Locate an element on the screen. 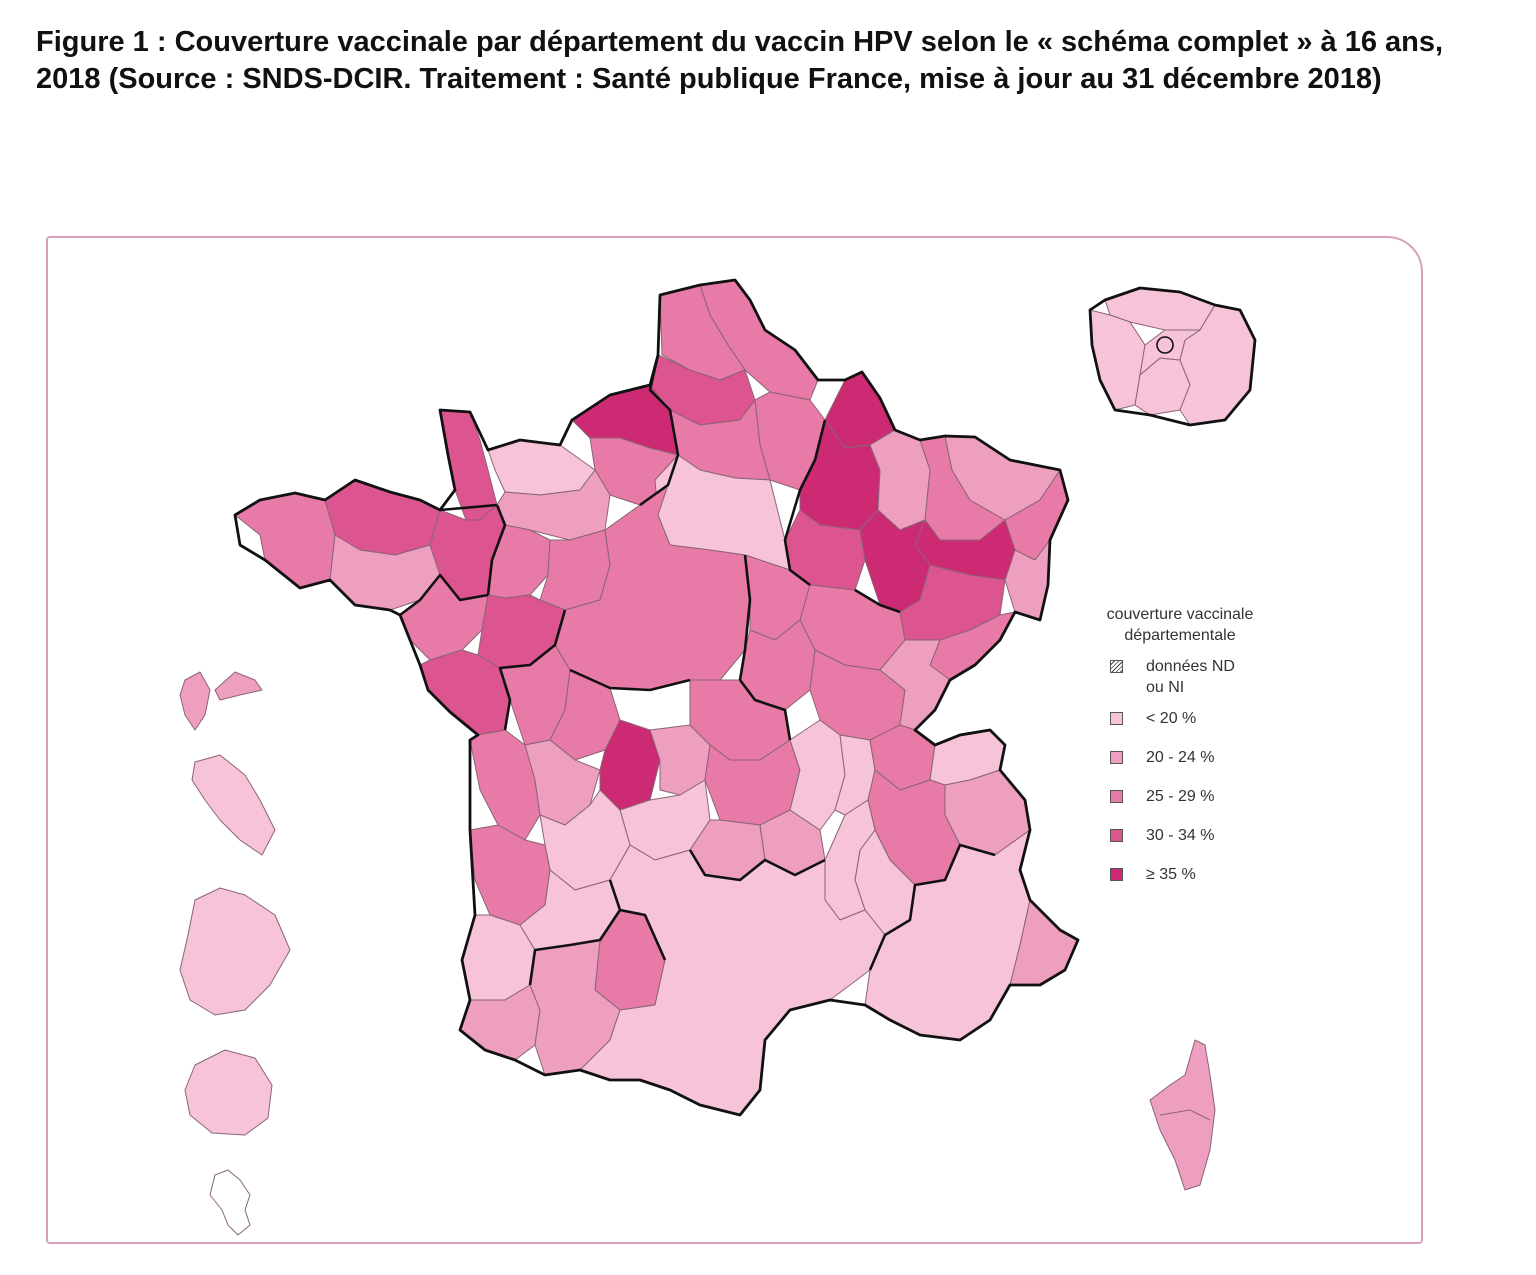 Image resolution: width=1536 pixels, height=1275 pixels. corse is located at coordinates (1182, 1115).